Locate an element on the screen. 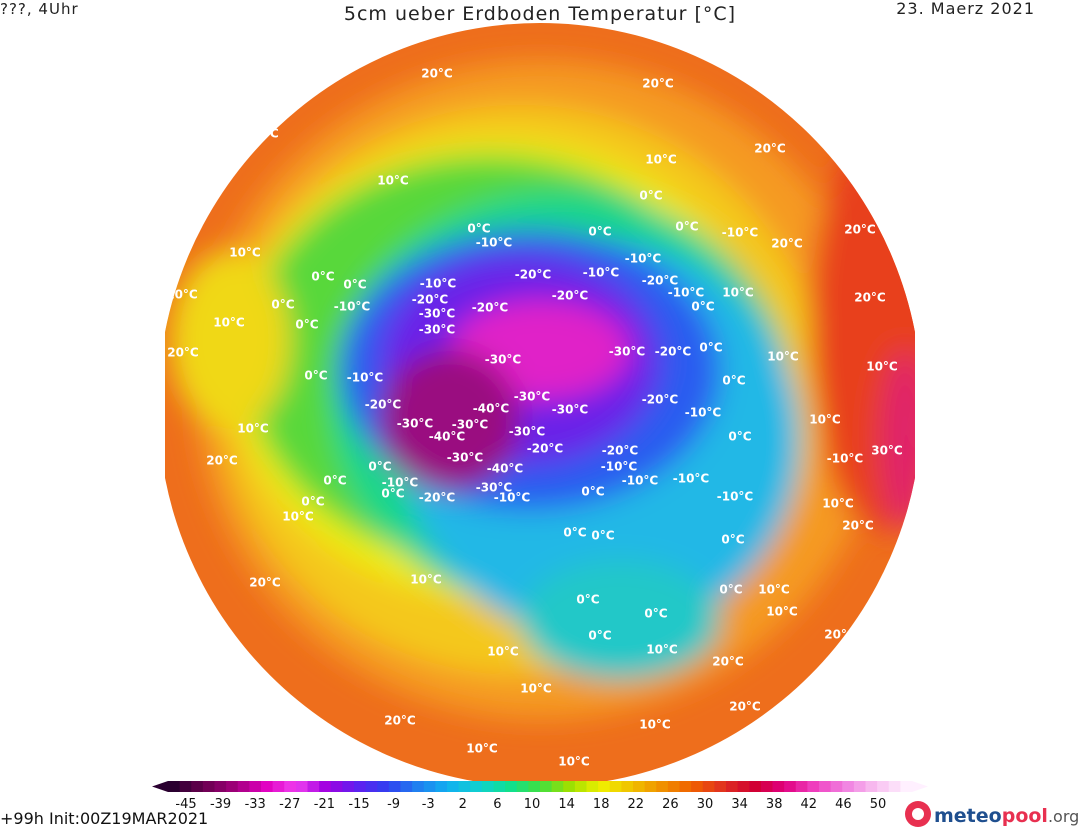 The image size is (1080, 833). colorbar-tick: 42 is located at coordinates (809, 804).